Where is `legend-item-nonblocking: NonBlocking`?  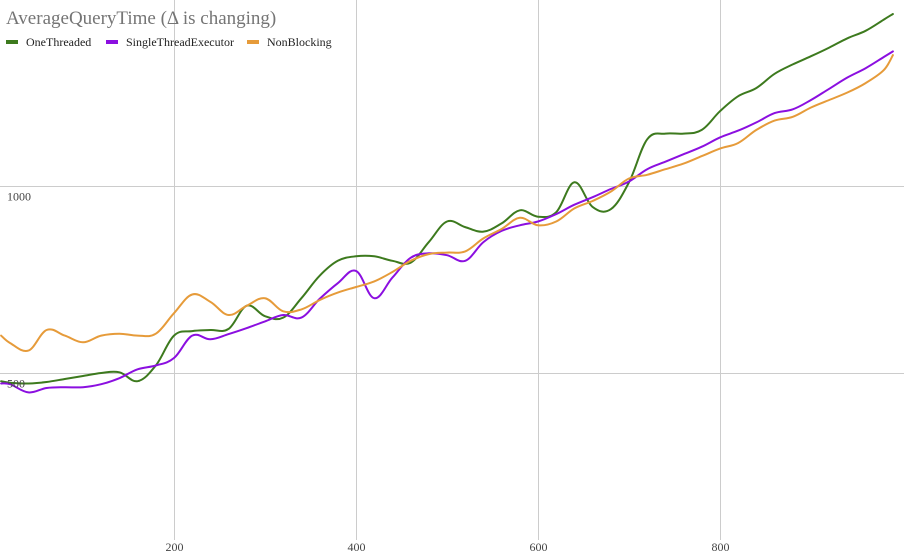 legend-item-nonblocking: NonBlocking is located at coordinates (289, 42).